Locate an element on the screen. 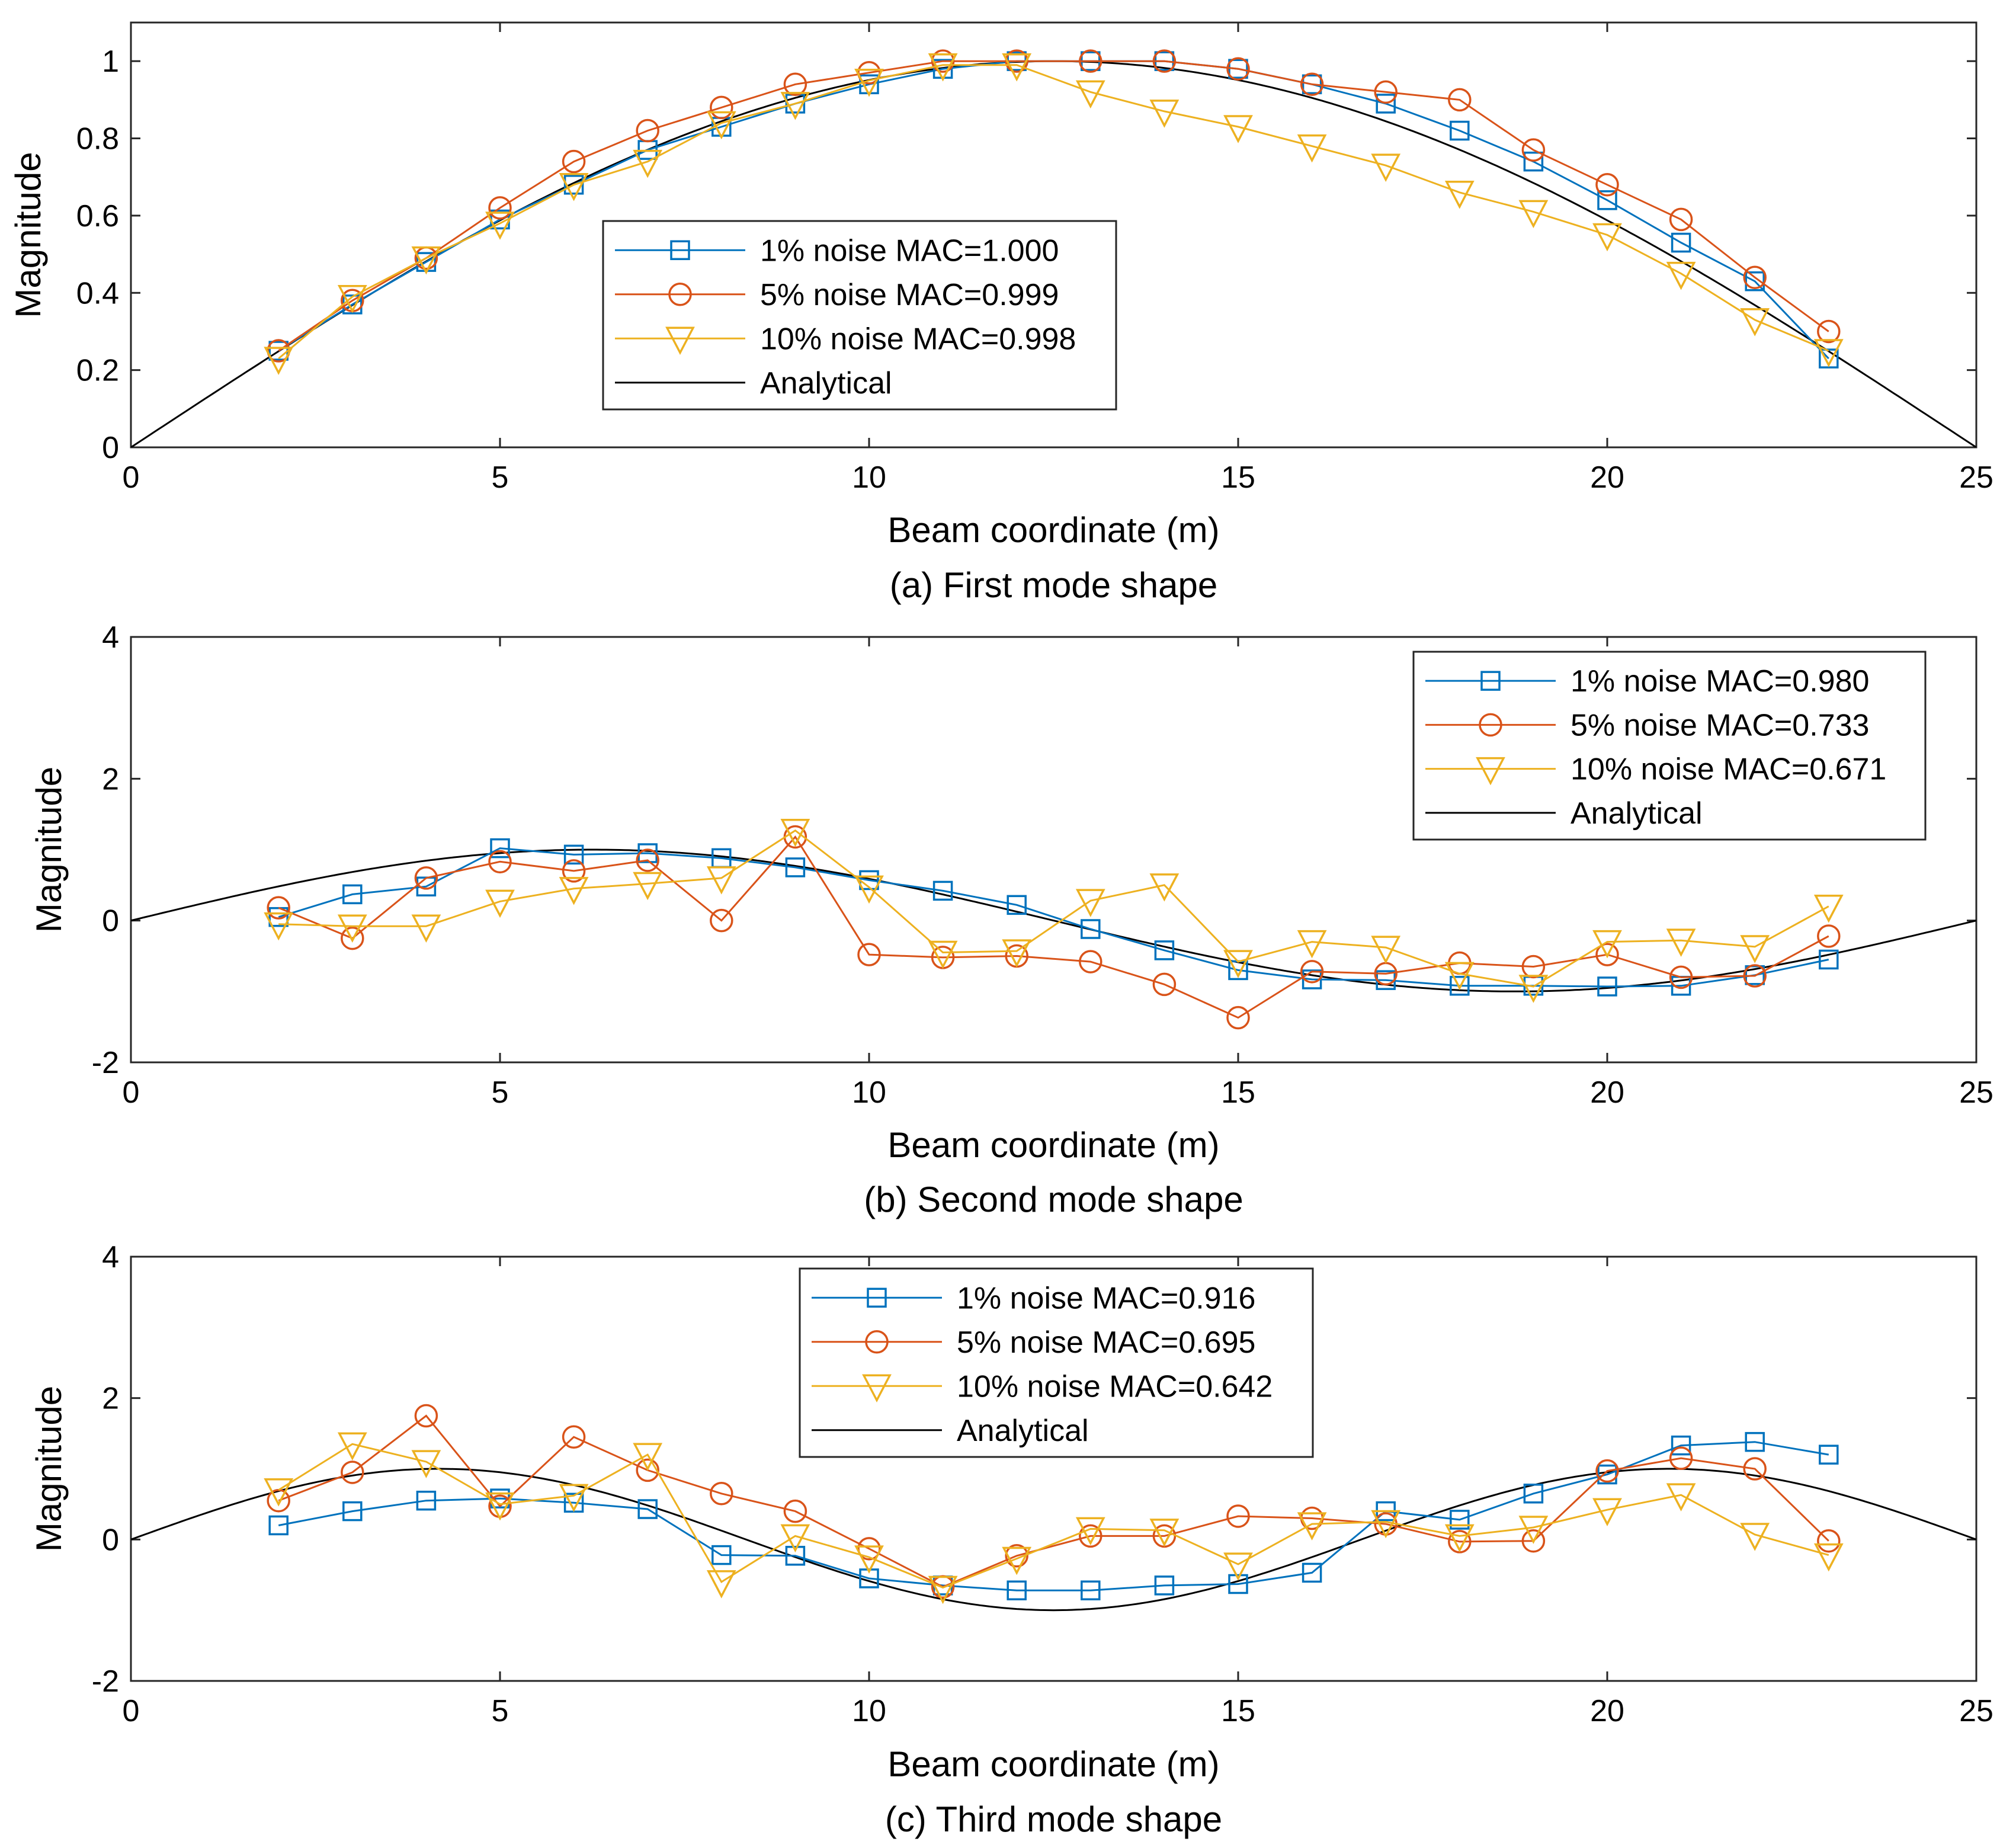 This screenshot has width=2016, height=1848. analytical-line is located at coordinates (1053, 920).